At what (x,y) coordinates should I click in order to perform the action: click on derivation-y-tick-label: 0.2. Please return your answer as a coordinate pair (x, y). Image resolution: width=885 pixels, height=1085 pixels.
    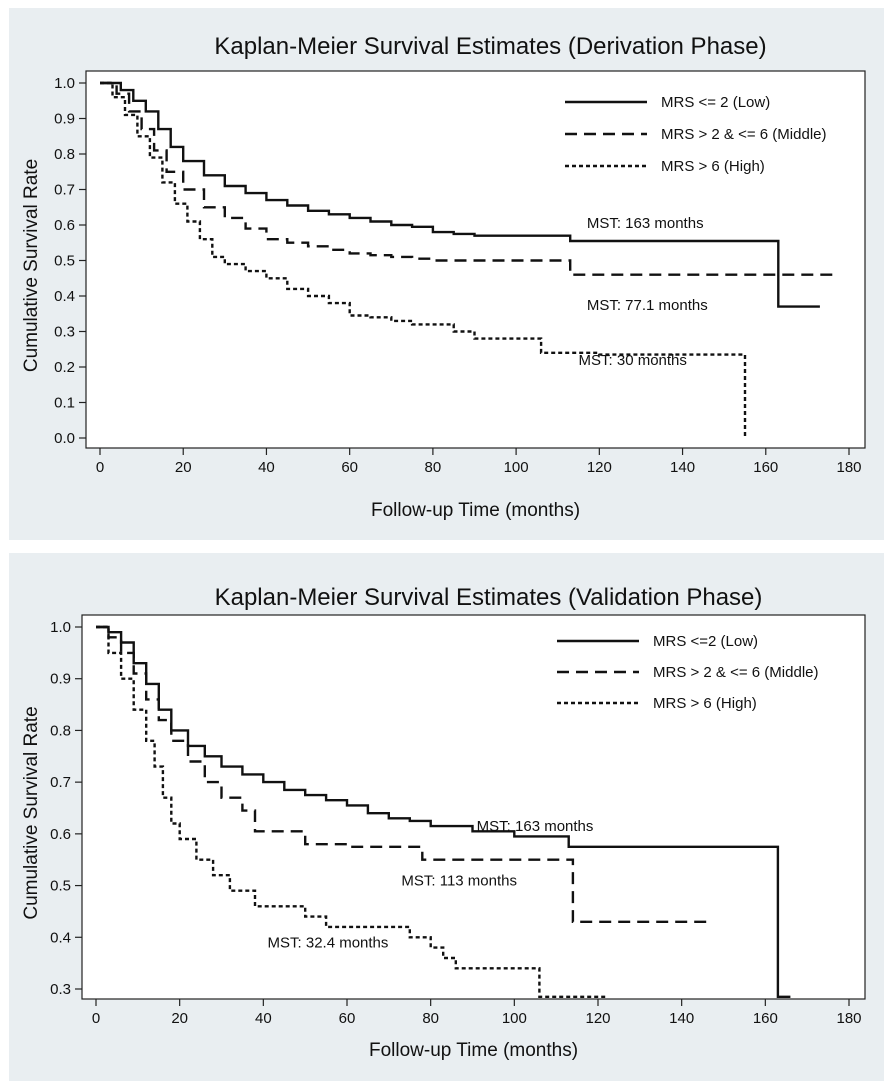
    Looking at the image, I should click on (64, 367).